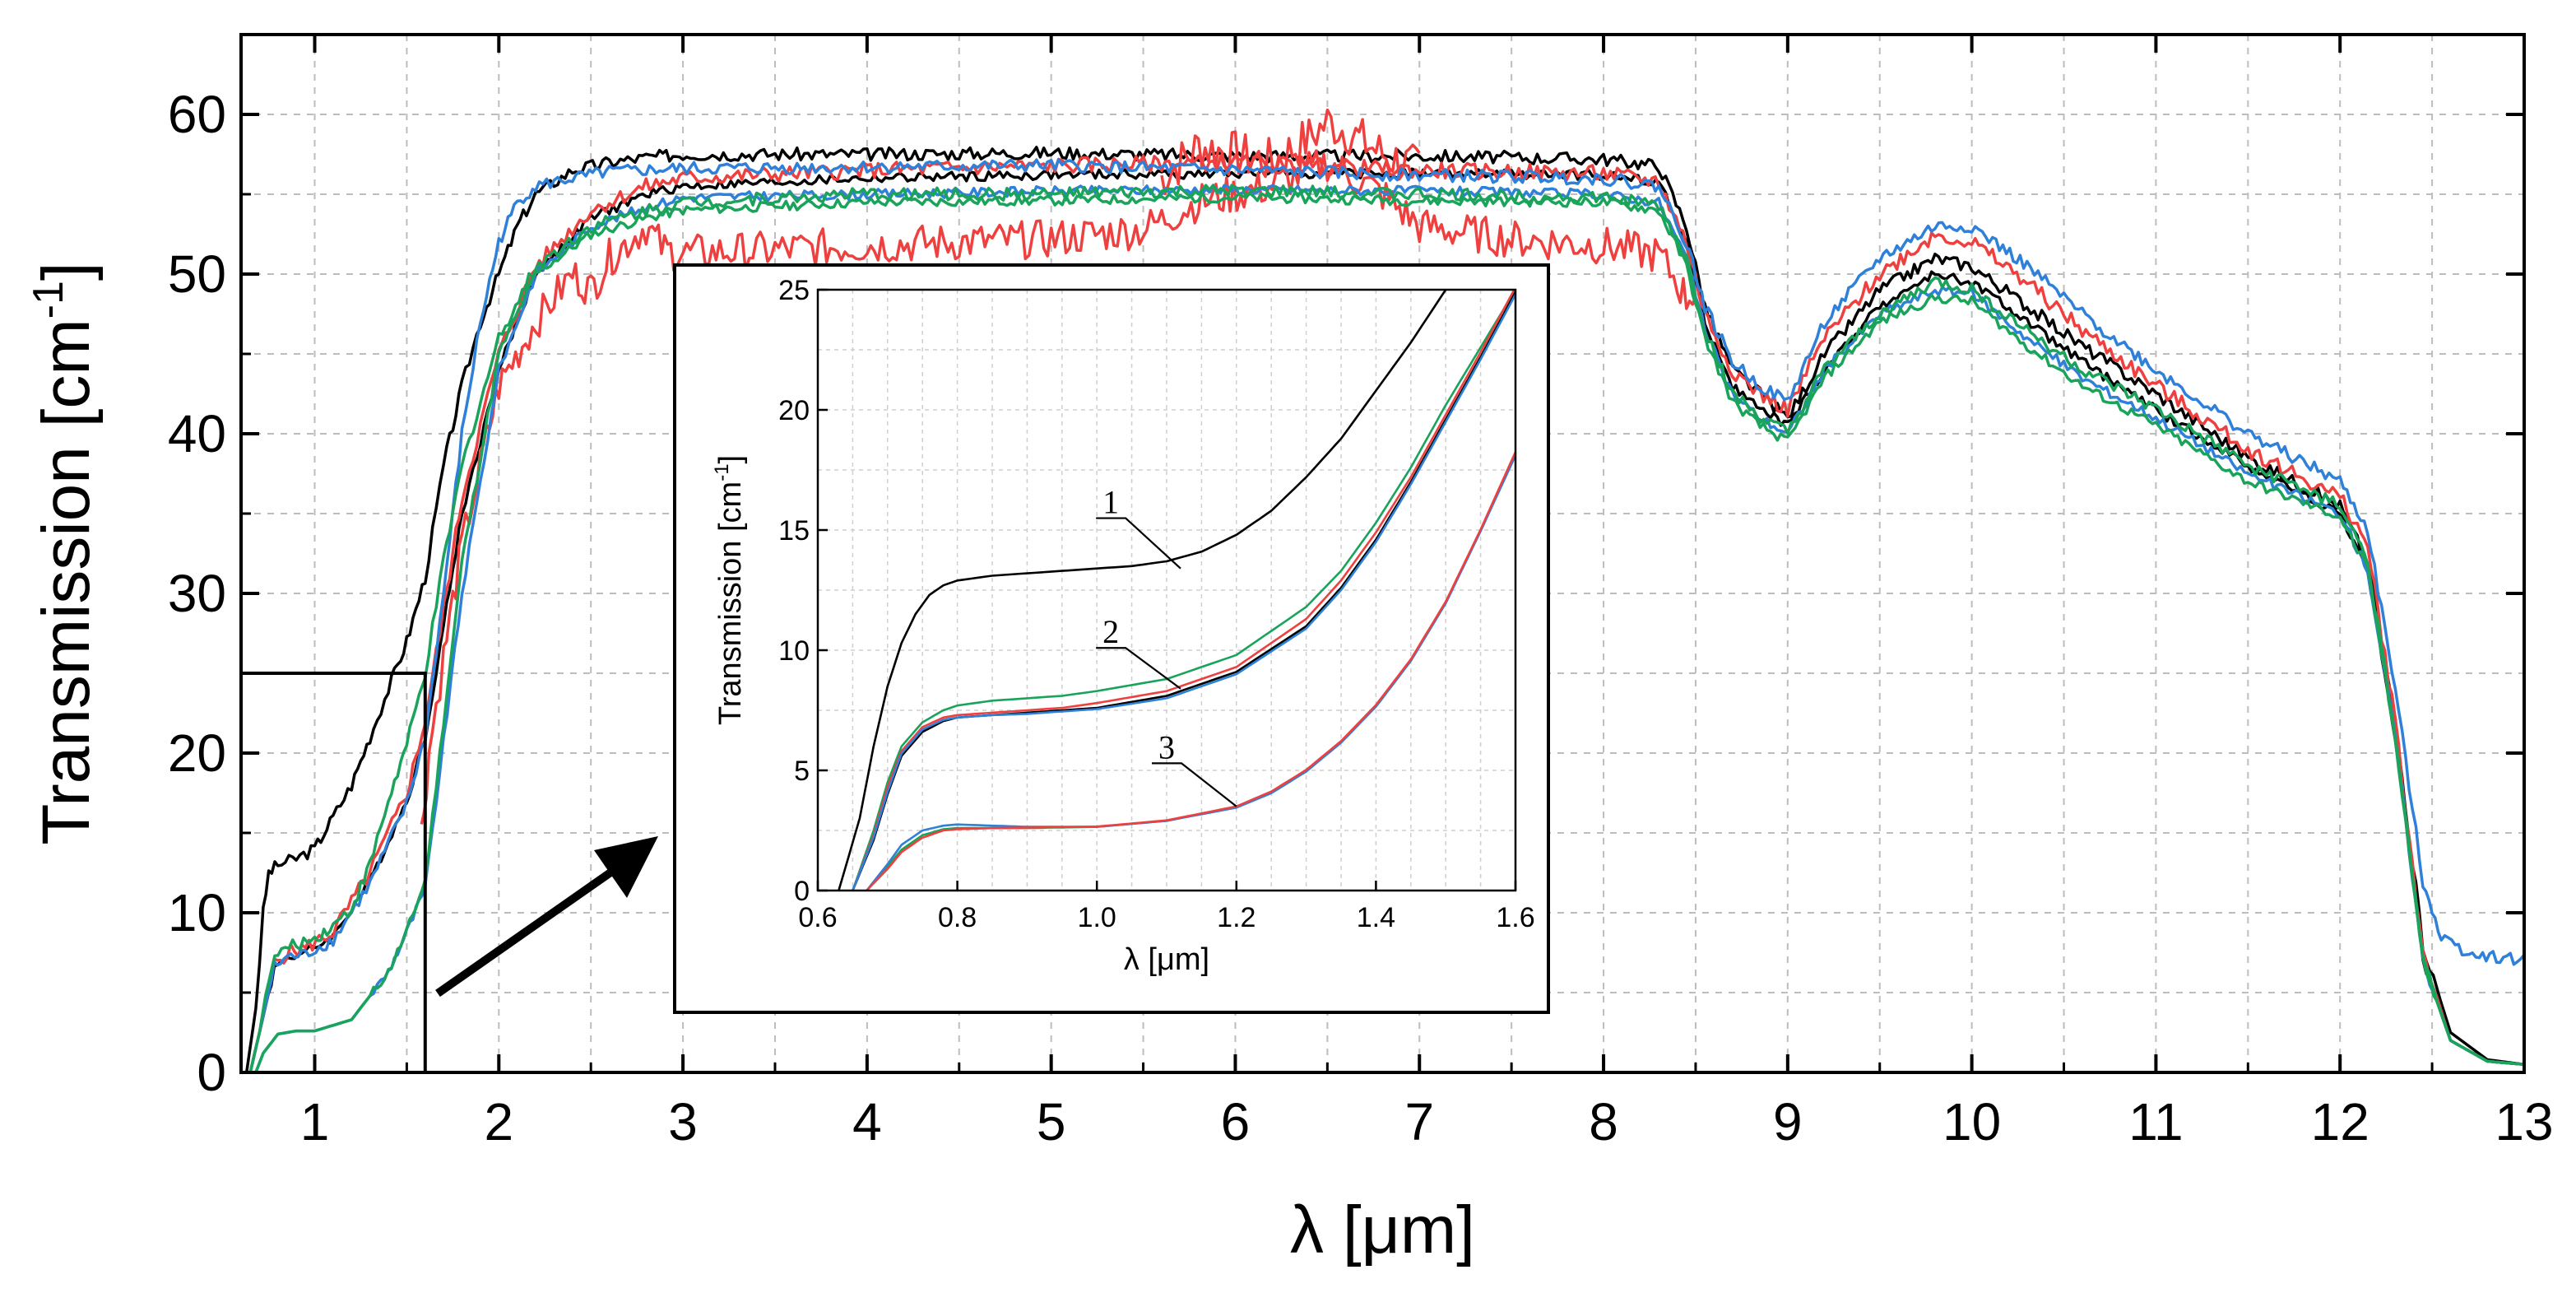 The height and width of the screenshot is (1293, 2576). I want to click on inset-y-axis-label-text: Transmission [cm, so click(731, 603).